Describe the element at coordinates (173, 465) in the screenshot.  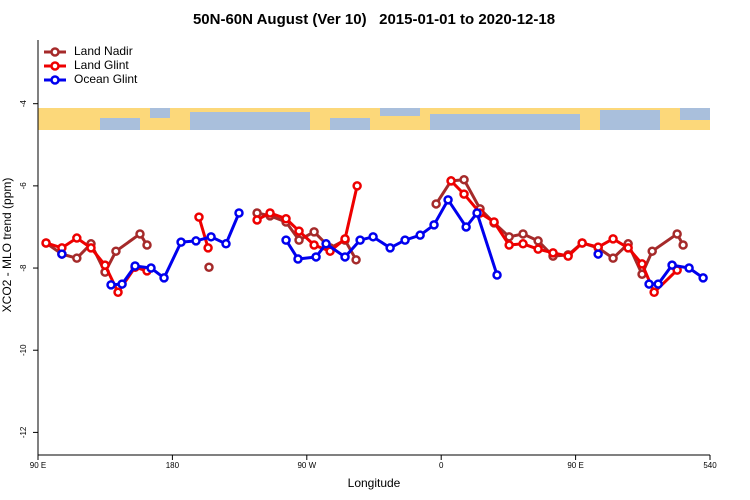
I see `x-tick-label: 180` at that location.